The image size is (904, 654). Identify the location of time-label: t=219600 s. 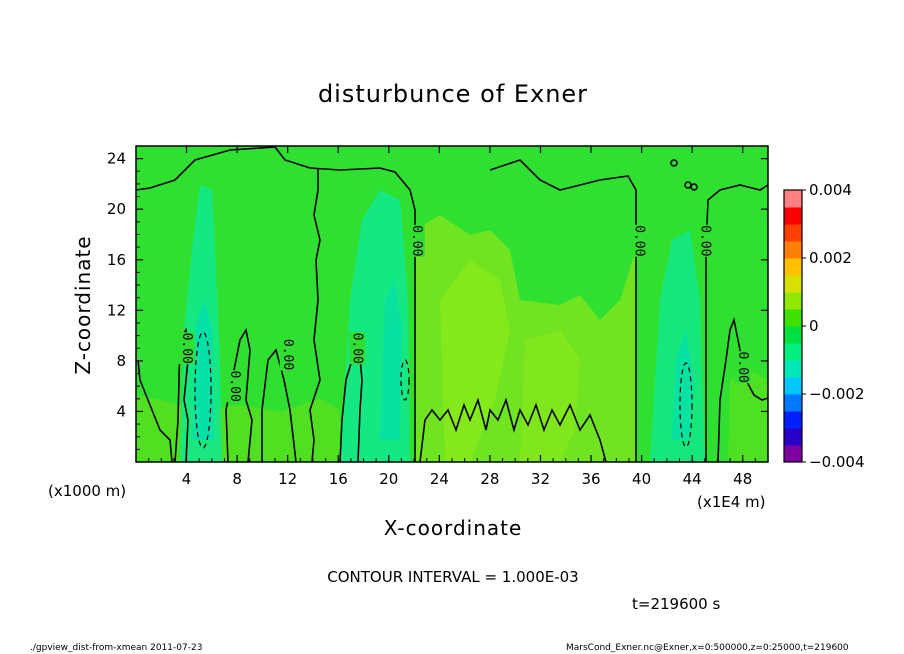
(676, 604).